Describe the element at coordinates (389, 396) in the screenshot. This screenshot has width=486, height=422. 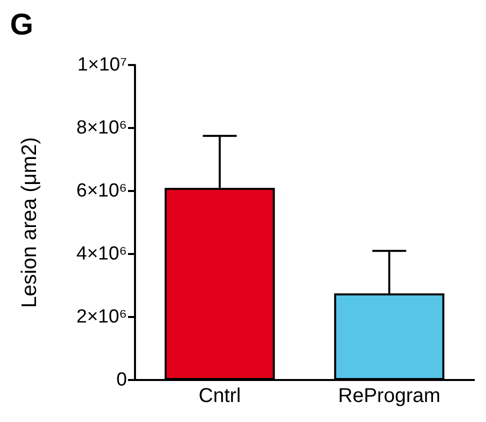
I see `x-tick-label: ReProgram` at that location.